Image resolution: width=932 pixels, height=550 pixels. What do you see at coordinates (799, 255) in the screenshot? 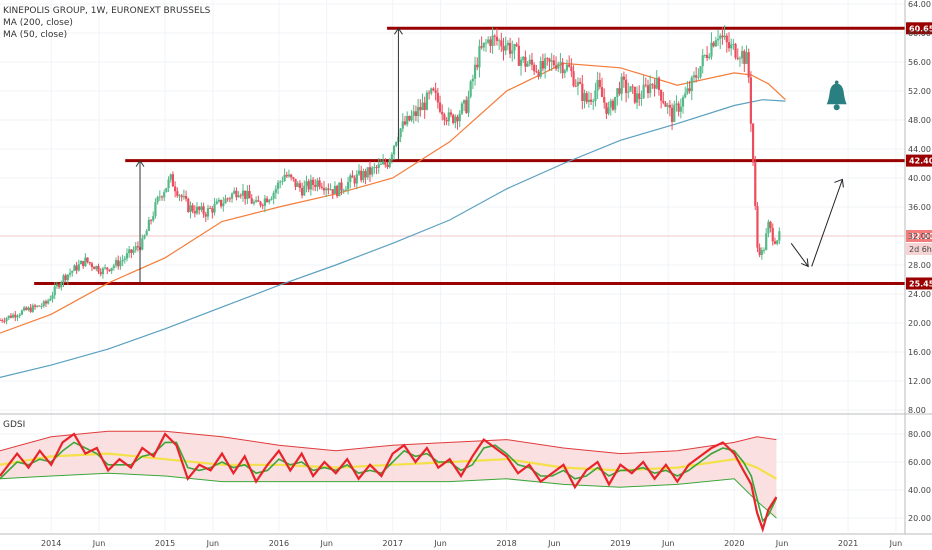
I see `projection-down-leg` at bounding box center [799, 255].